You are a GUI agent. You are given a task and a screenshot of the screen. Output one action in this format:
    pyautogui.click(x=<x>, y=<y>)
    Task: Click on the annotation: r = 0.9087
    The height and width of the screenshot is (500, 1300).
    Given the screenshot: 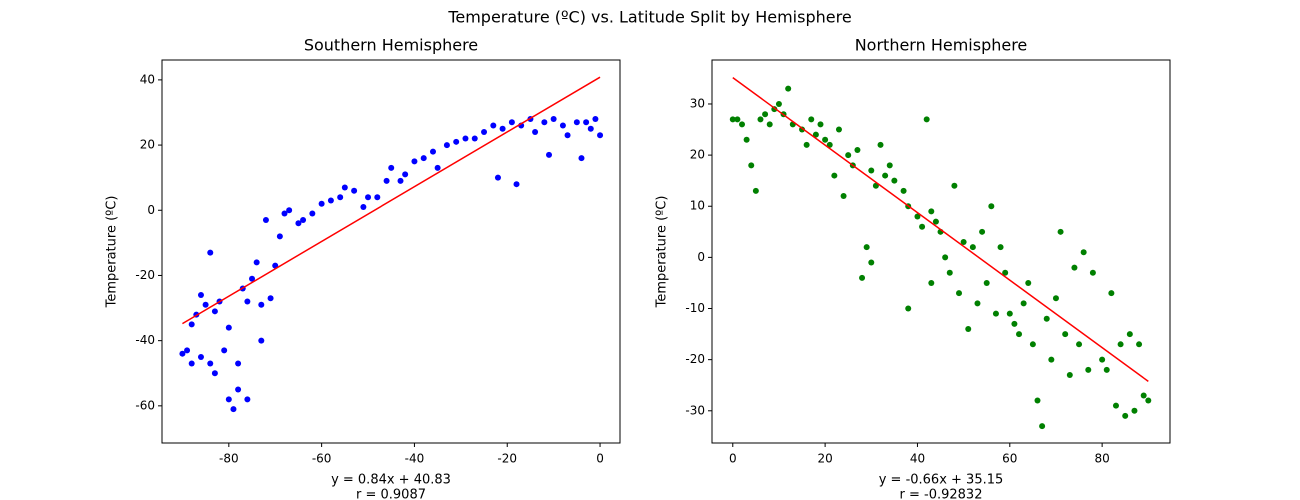 What is the action you would take?
    pyautogui.click(x=391, y=494)
    